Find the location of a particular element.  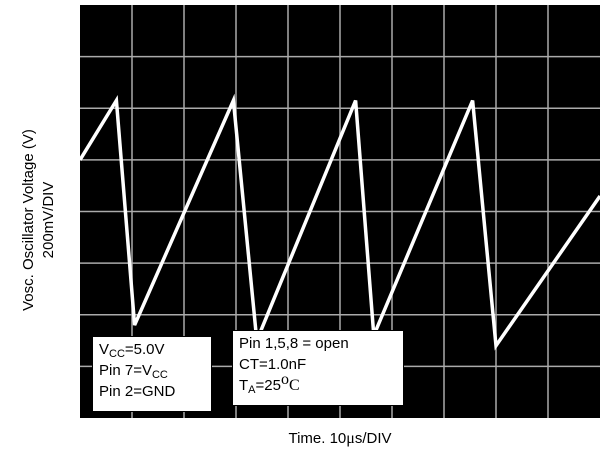

pin2-annotation: Pin 2=GND is located at coordinates (137, 391).